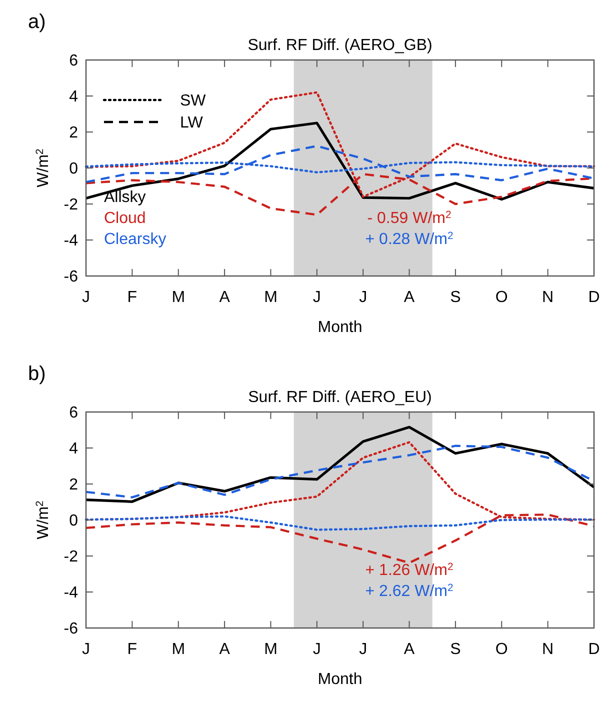  I want to click on annotation: + 0.28 W/m$^{2}$, so click(409, 239).